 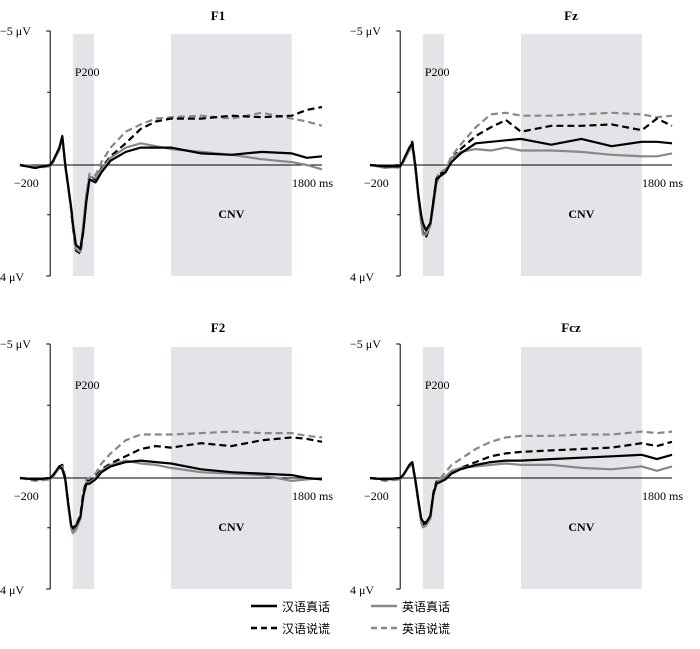 I want to click on legend-item: 汉语真话, so click(x=290, y=606).